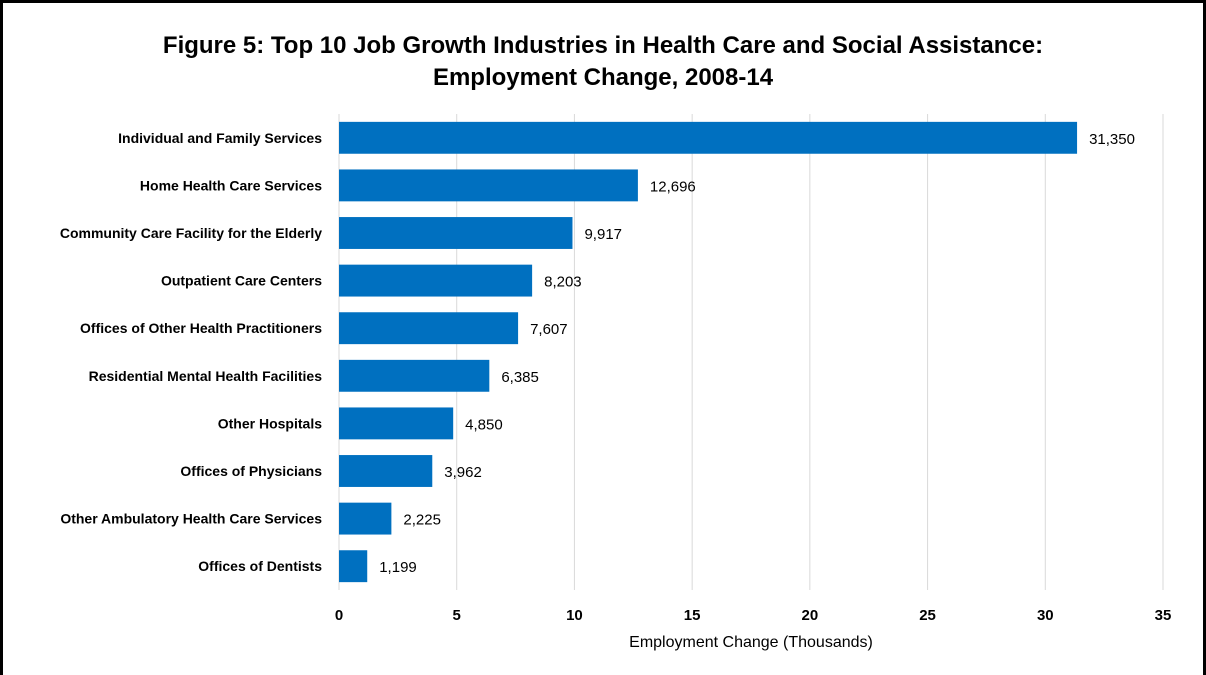  What do you see at coordinates (463, 472) in the screenshot?
I see `data-label: 3,962` at bounding box center [463, 472].